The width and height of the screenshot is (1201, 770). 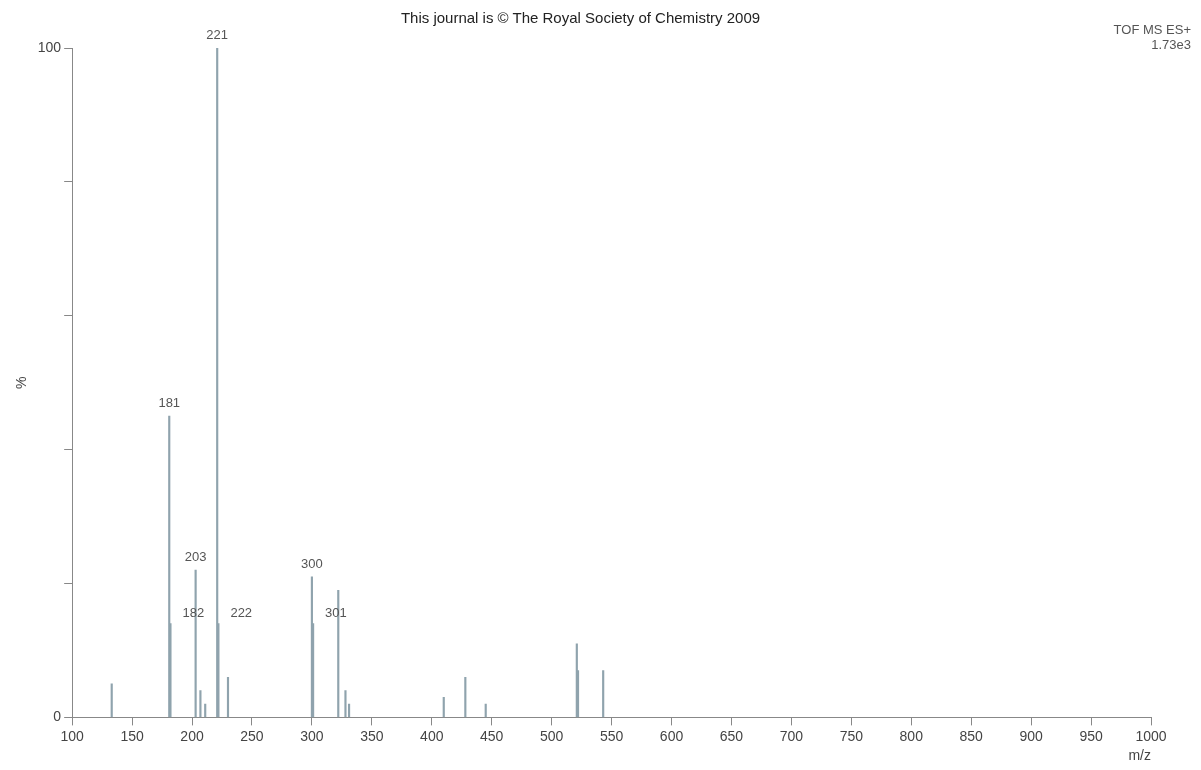 I want to click on x-tick-label: 600, so click(x=671, y=735).